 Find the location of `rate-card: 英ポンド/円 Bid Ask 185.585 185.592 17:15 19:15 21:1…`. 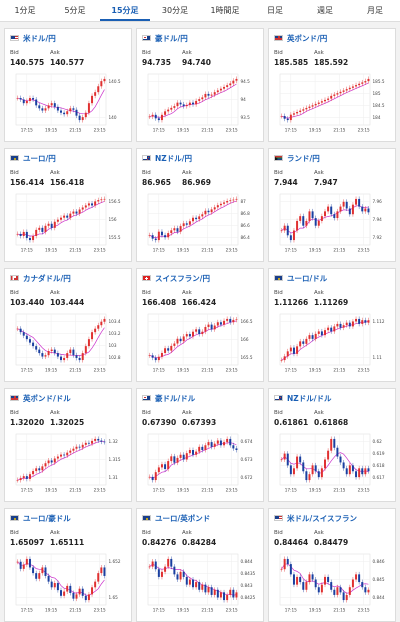

rate-card: 英ポンド/円 Bid Ask 185.585 185.592 17:15 19:15 21:1… is located at coordinates (332, 85).